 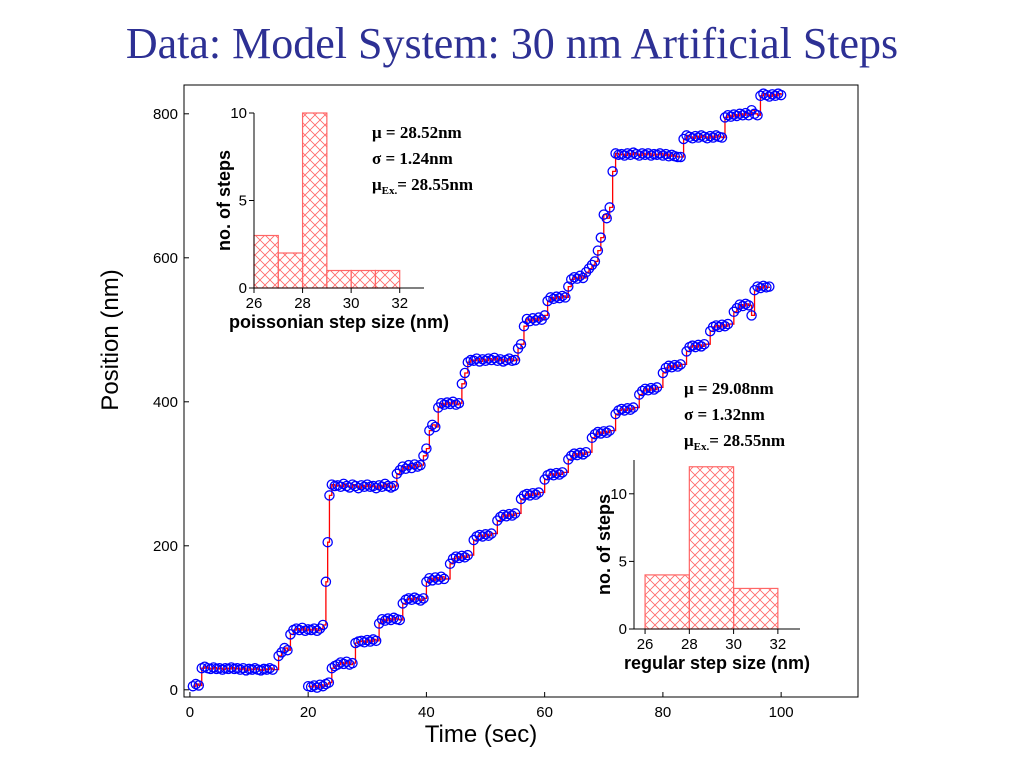 I want to click on stat-line: σ = 1.32nm, so click(x=724, y=414).